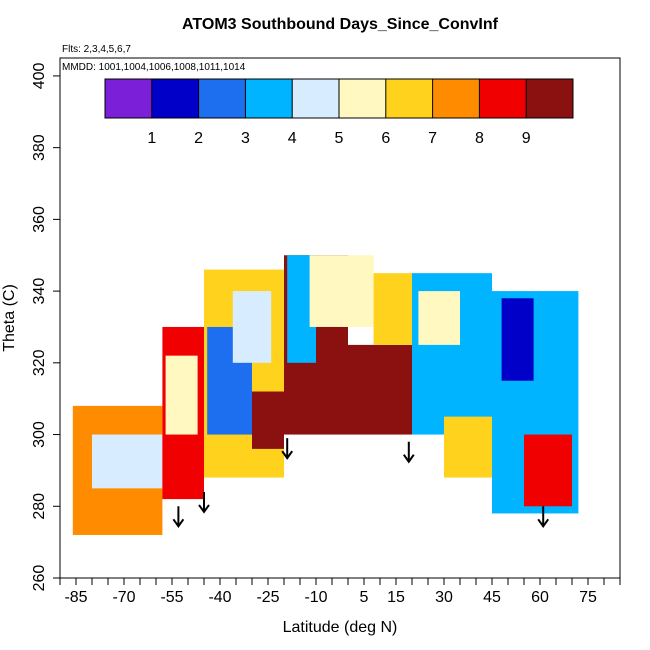  What do you see at coordinates (39, 506) in the screenshot?
I see `y-tick-label: 280` at bounding box center [39, 506].